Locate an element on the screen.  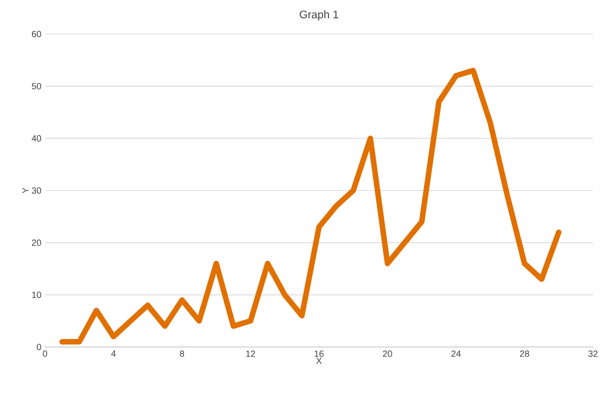
y-tick-label: 30 is located at coordinates (37, 190).